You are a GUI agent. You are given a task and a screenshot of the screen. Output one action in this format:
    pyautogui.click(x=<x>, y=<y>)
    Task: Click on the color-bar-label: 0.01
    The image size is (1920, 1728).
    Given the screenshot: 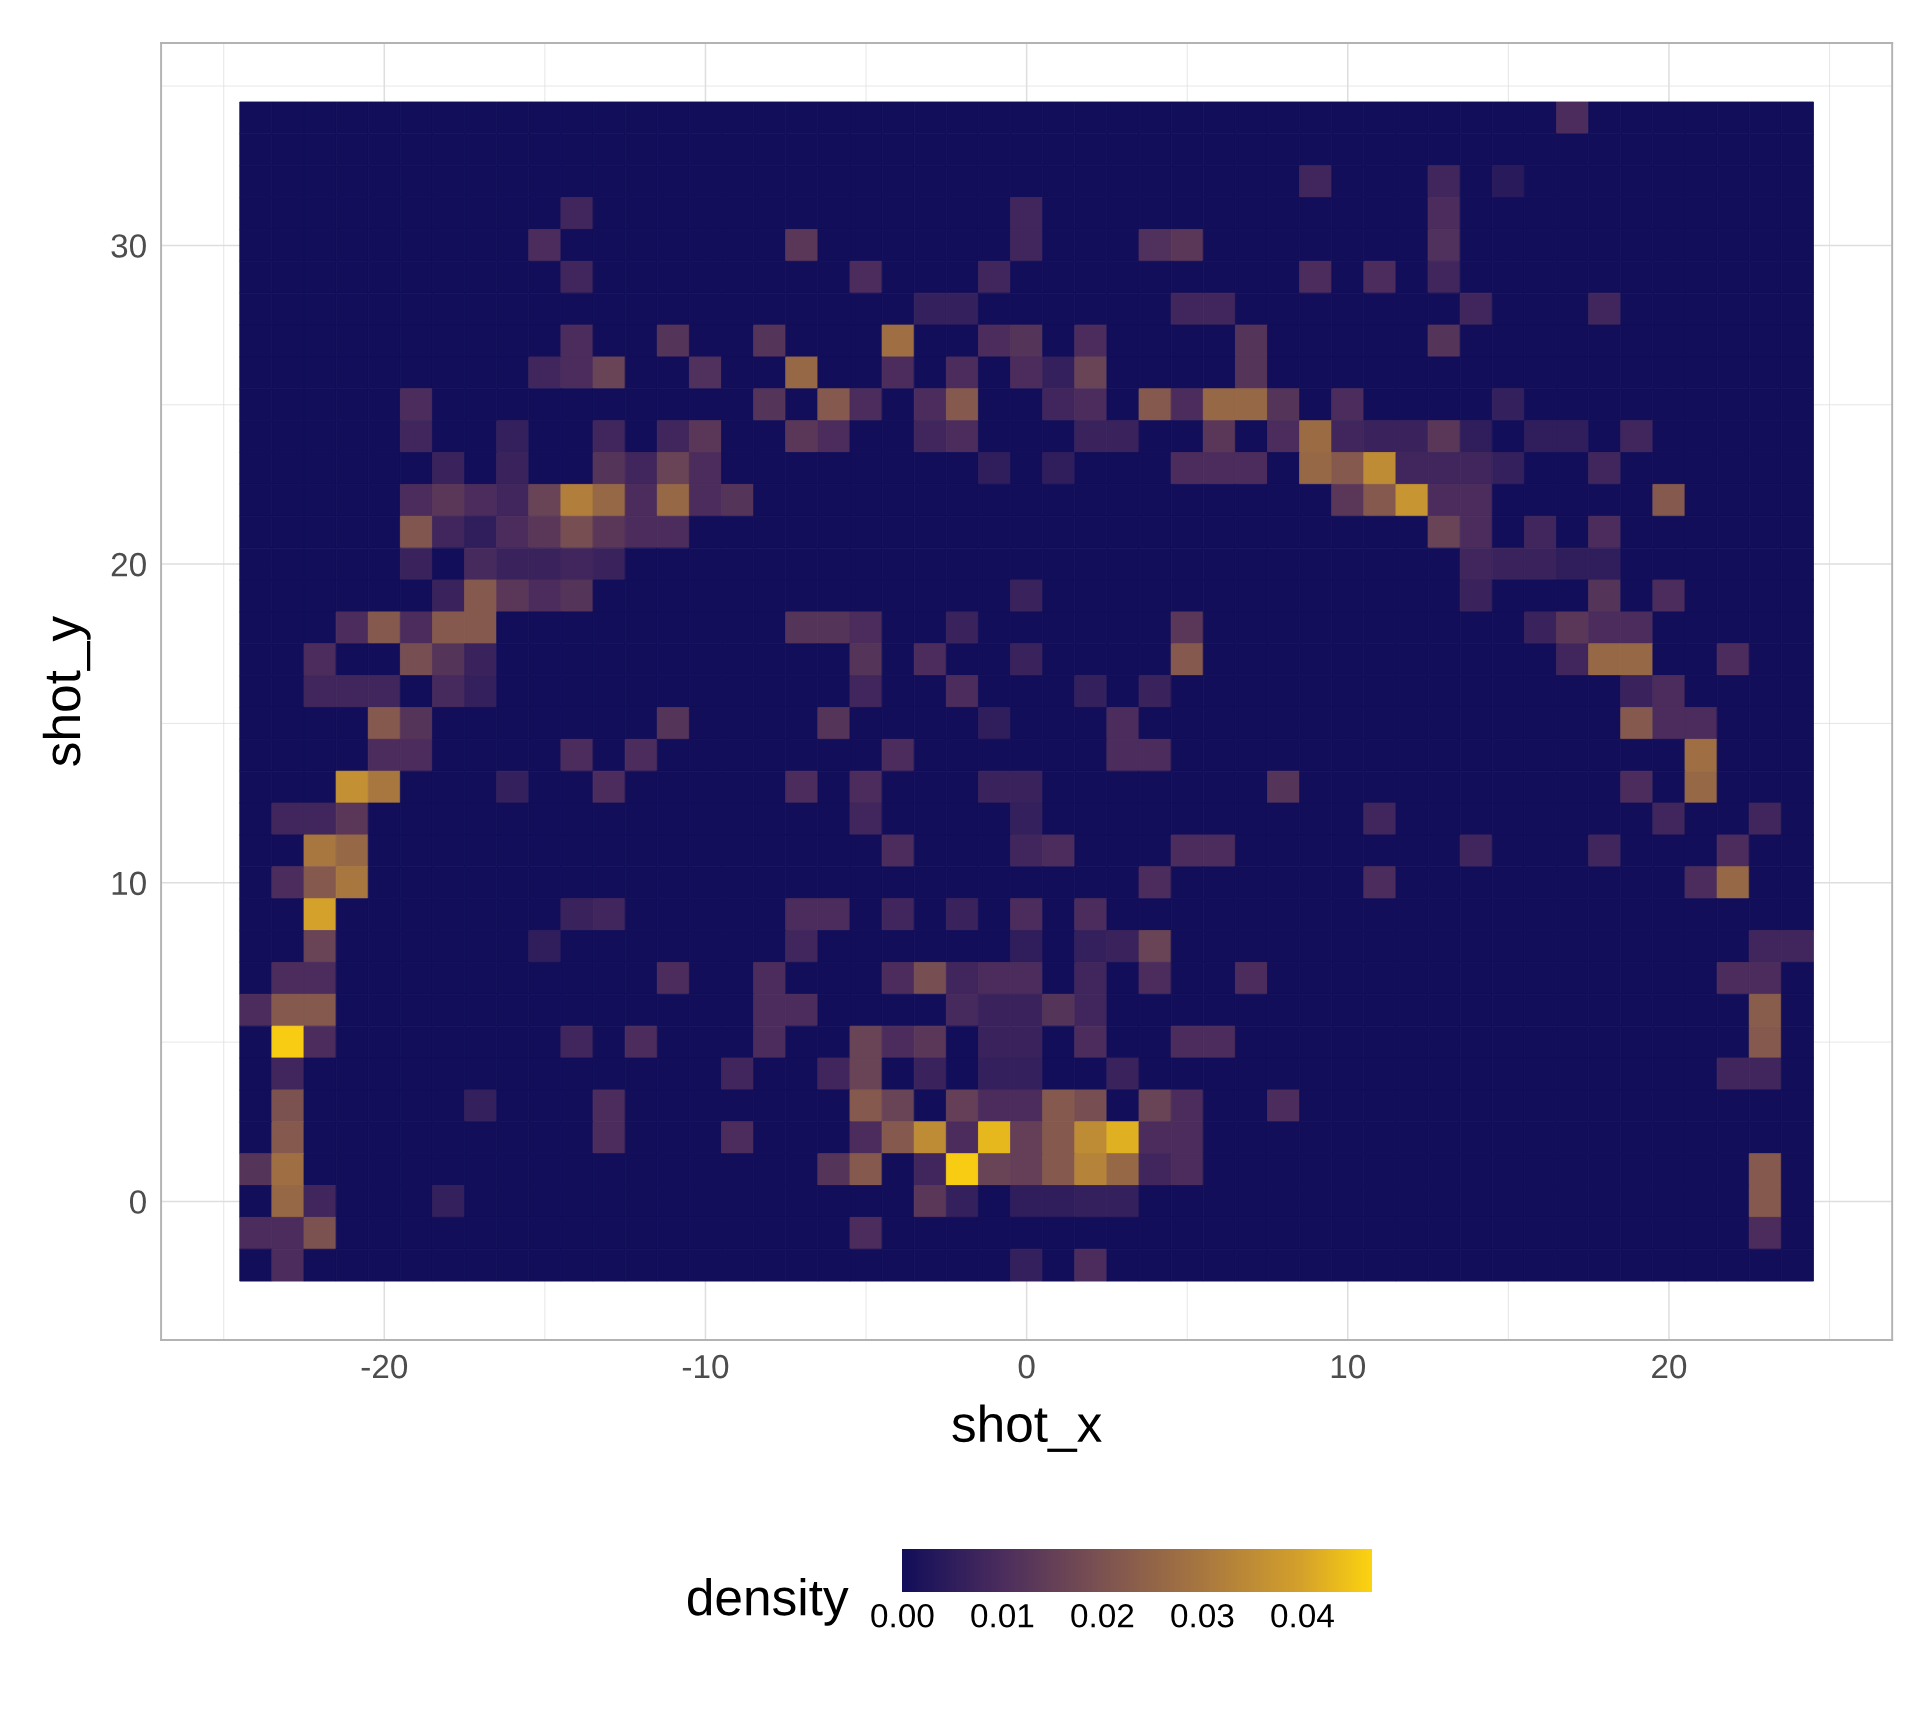 What is the action you would take?
    pyautogui.click(x=1002, y=1616)
    